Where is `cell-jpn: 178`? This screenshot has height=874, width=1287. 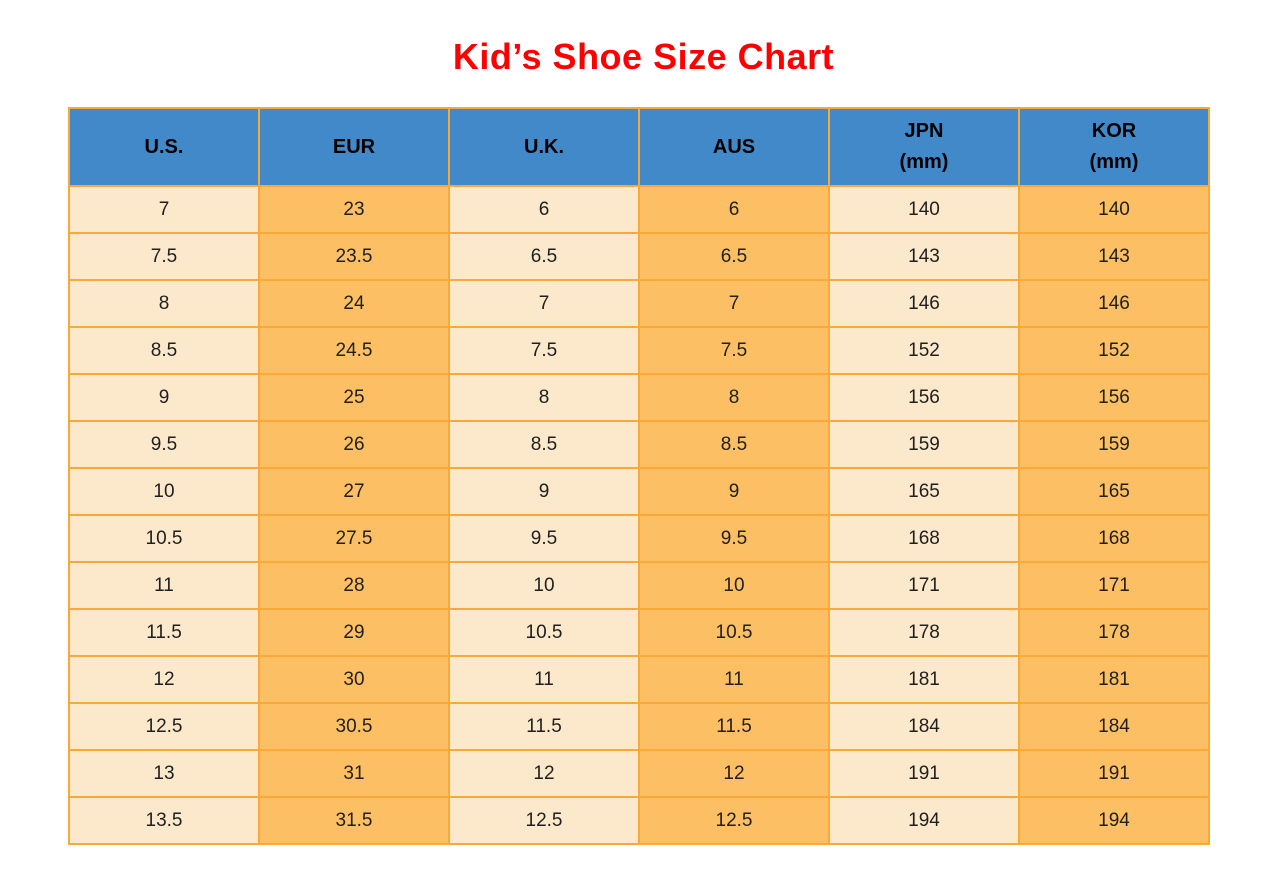 cell-jpn: 178 is located at coordinates (924, 632).